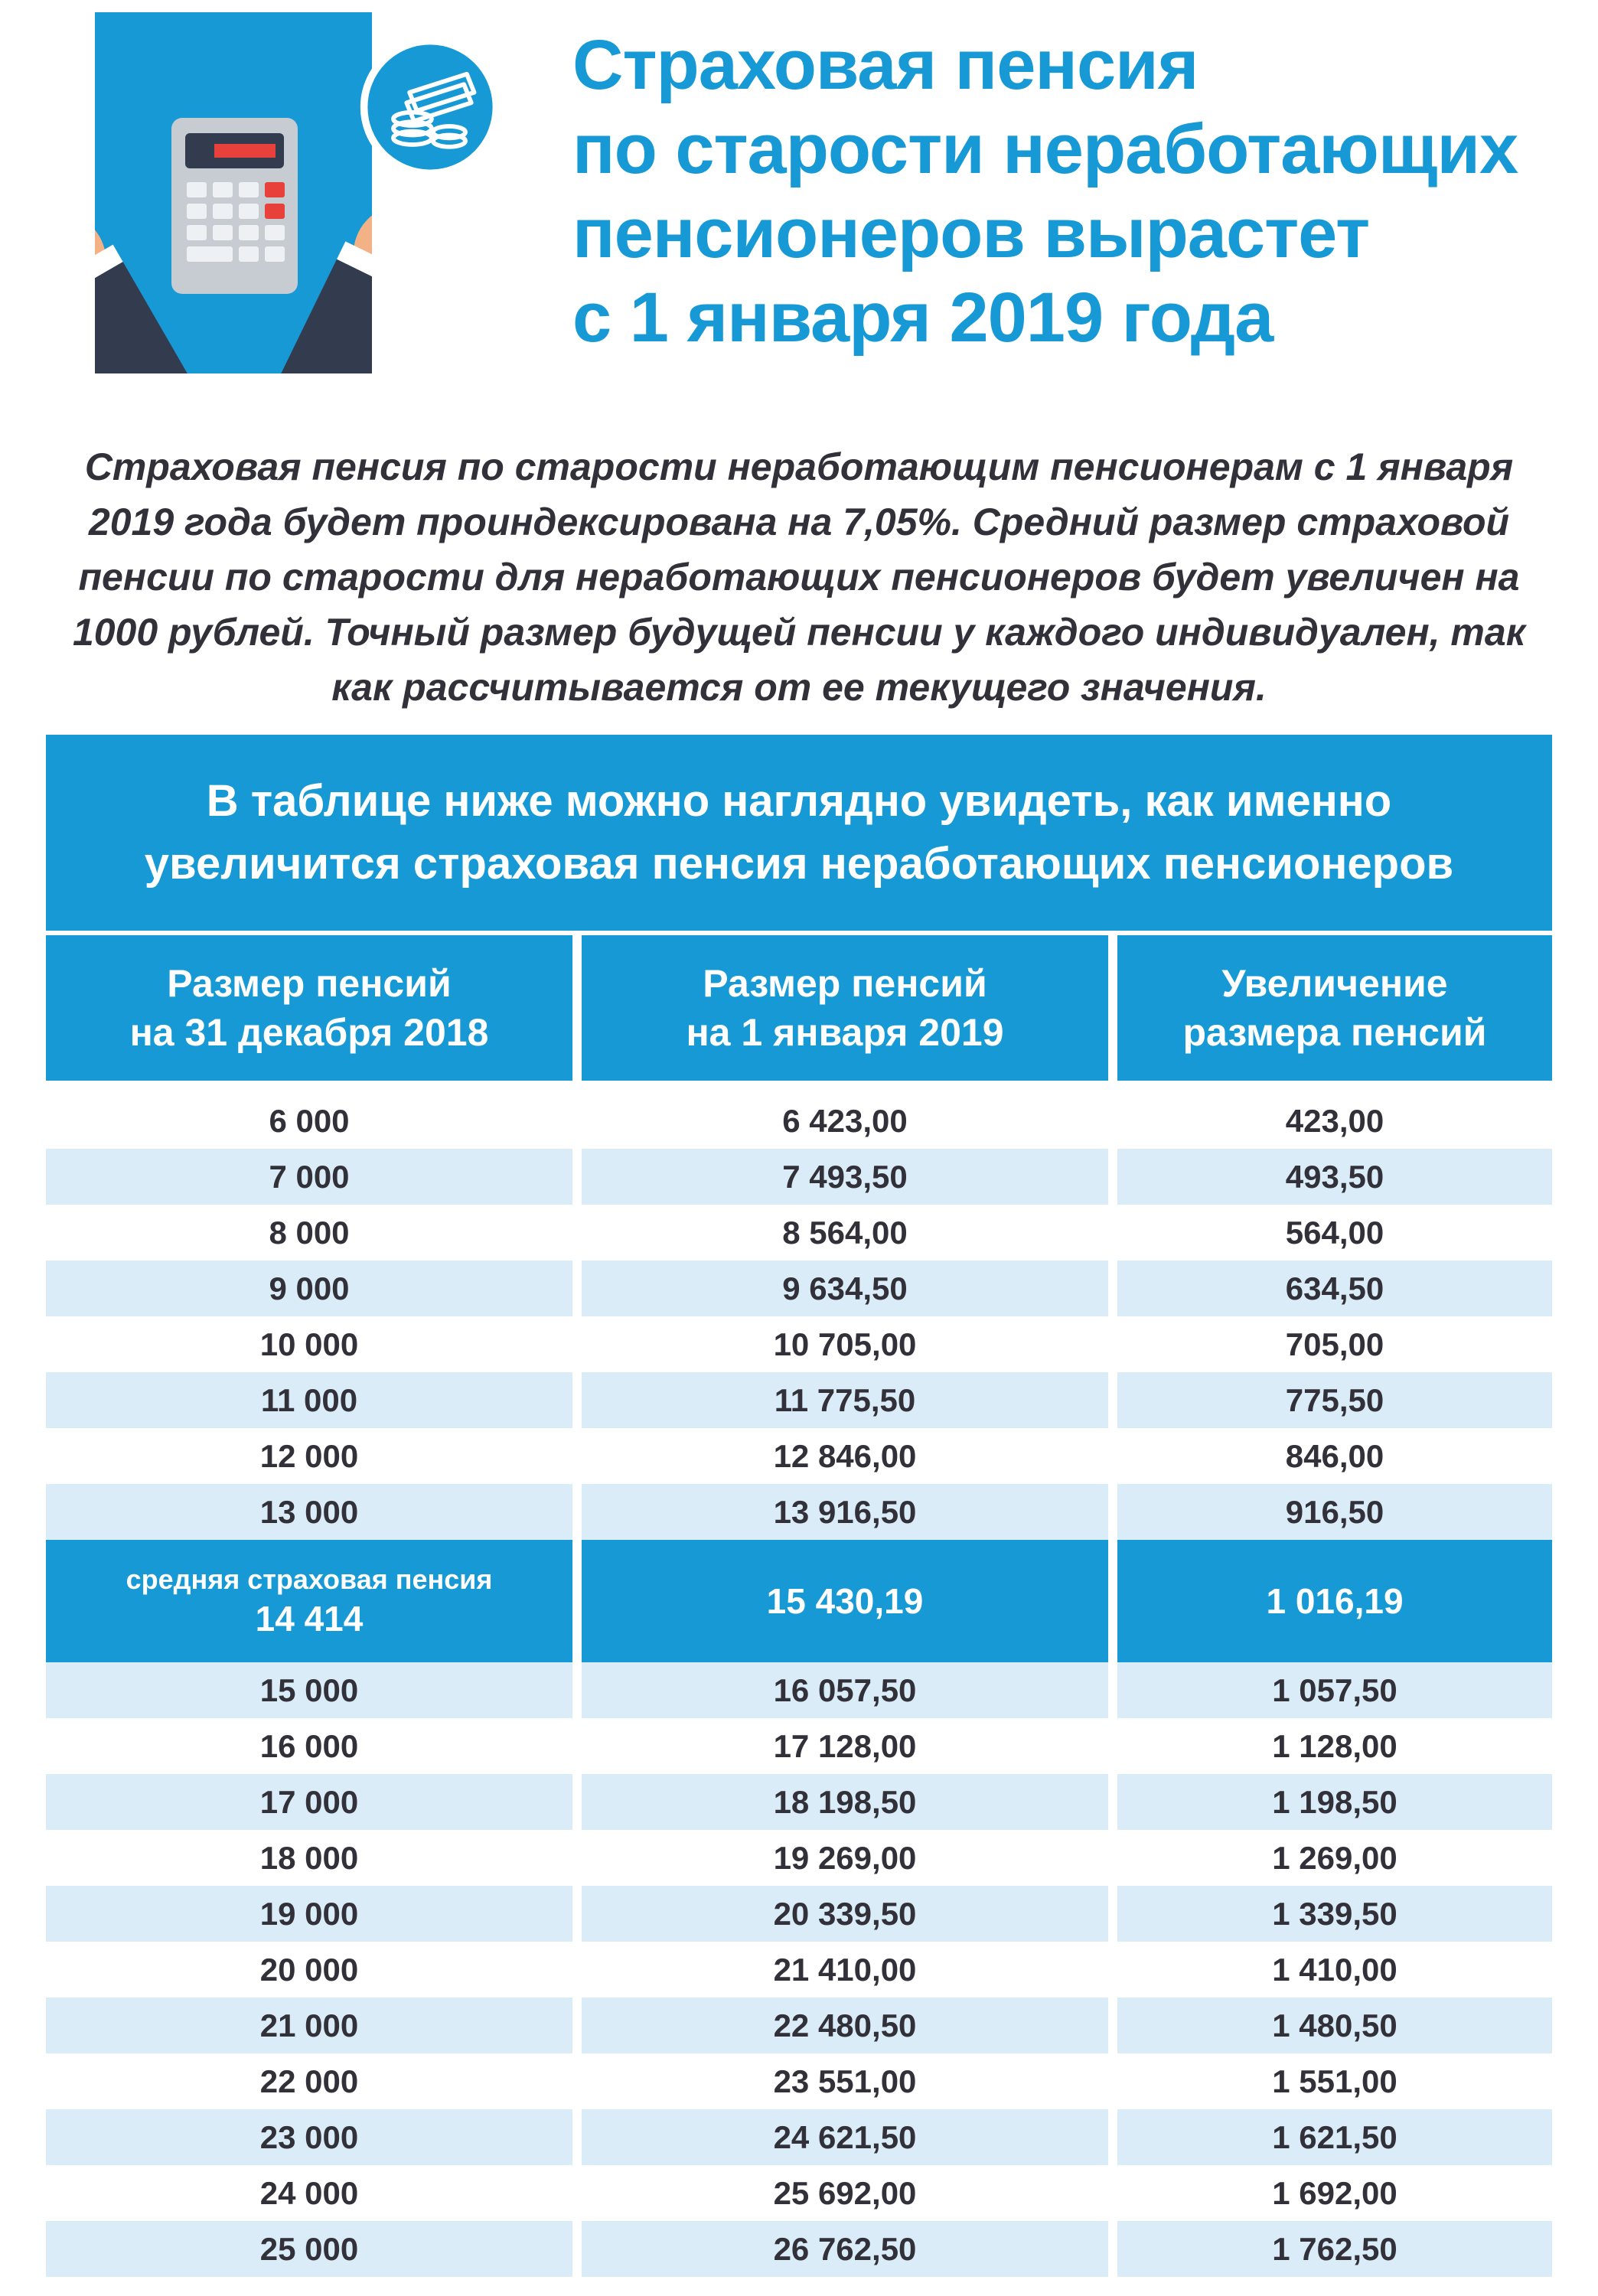 Image resolution: width=1598 pixels, height=2296 pixels. I want to click on table-row: 7 000 7 493,50 493,50, so click(799, 1177).